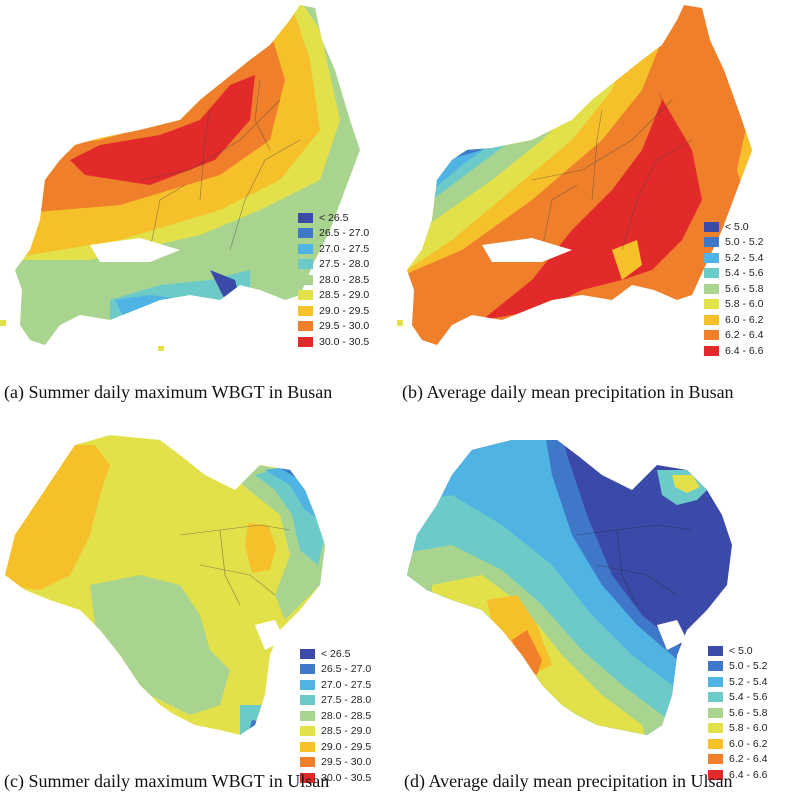 This screenshot has height=796, width=785. Describe the element at coordinates (744, 319) in the screenshot. I see `legend-b-label-6: 6.0 - 6.2` at that location.